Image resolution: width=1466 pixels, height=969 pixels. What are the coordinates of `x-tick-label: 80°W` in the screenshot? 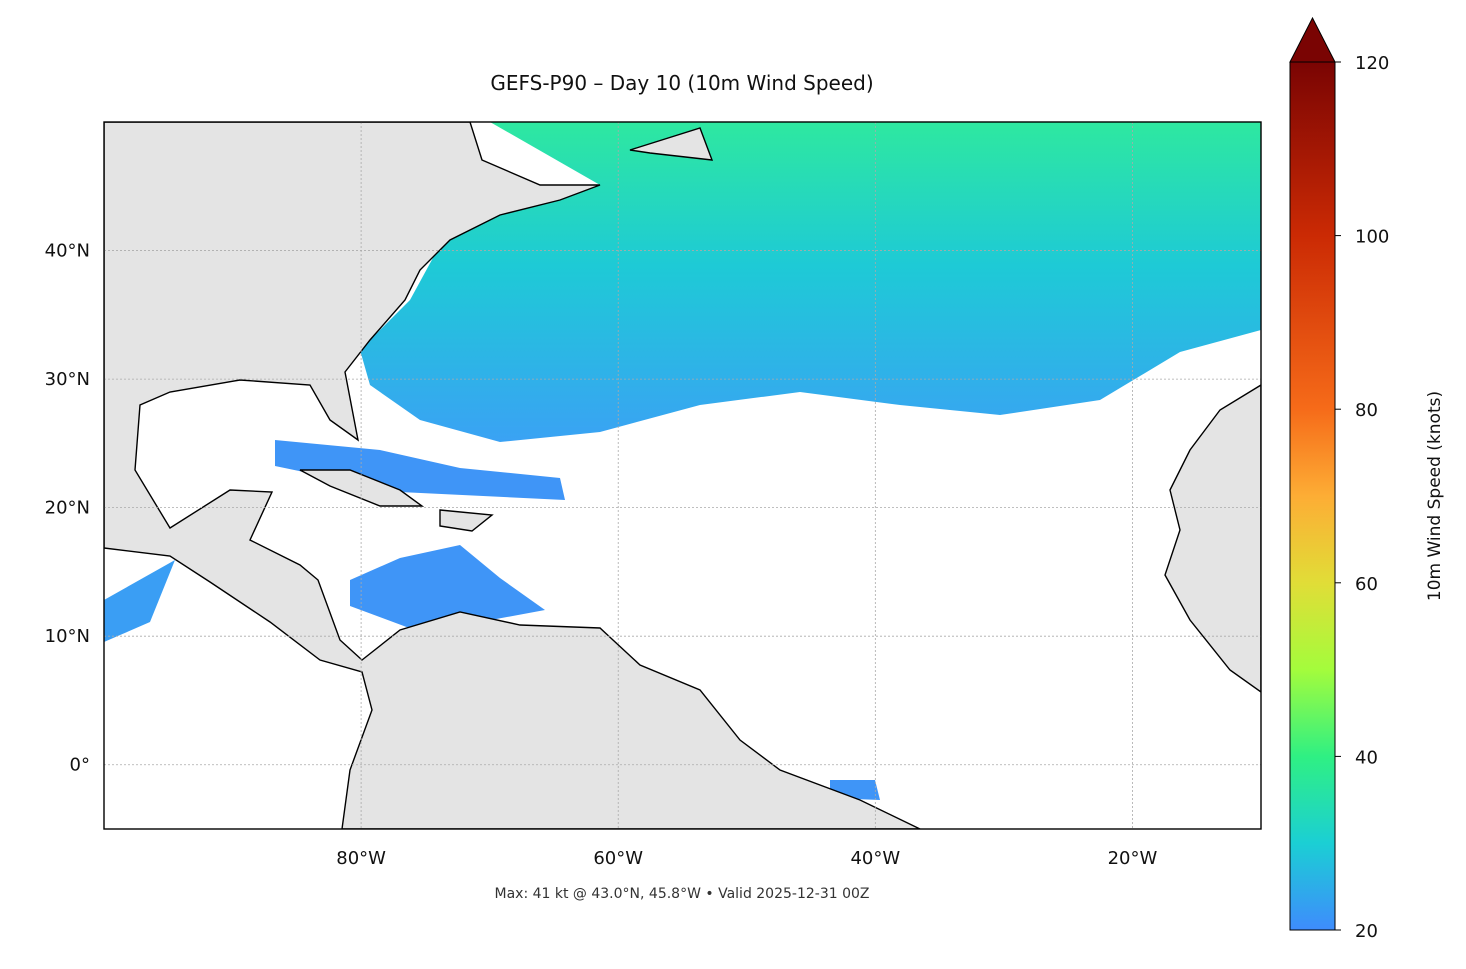 It's located at (361, 858).